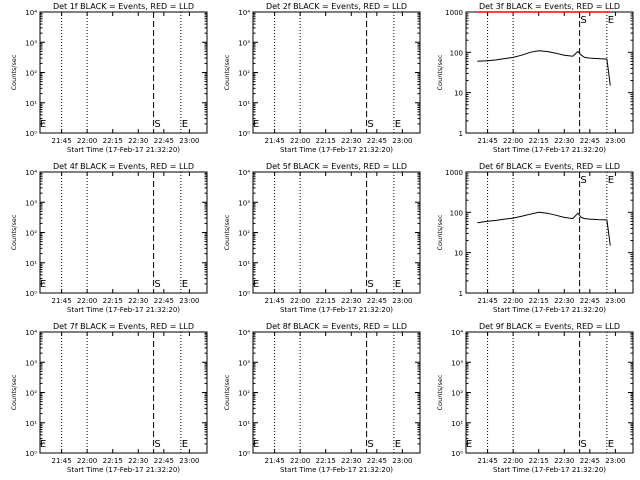 The image size is (640, 480). Describe the element at coordinates (336, 166) in the screenshot. I see `plot-title: Det 5f BLACK = Events, RED = LLD` at that location.